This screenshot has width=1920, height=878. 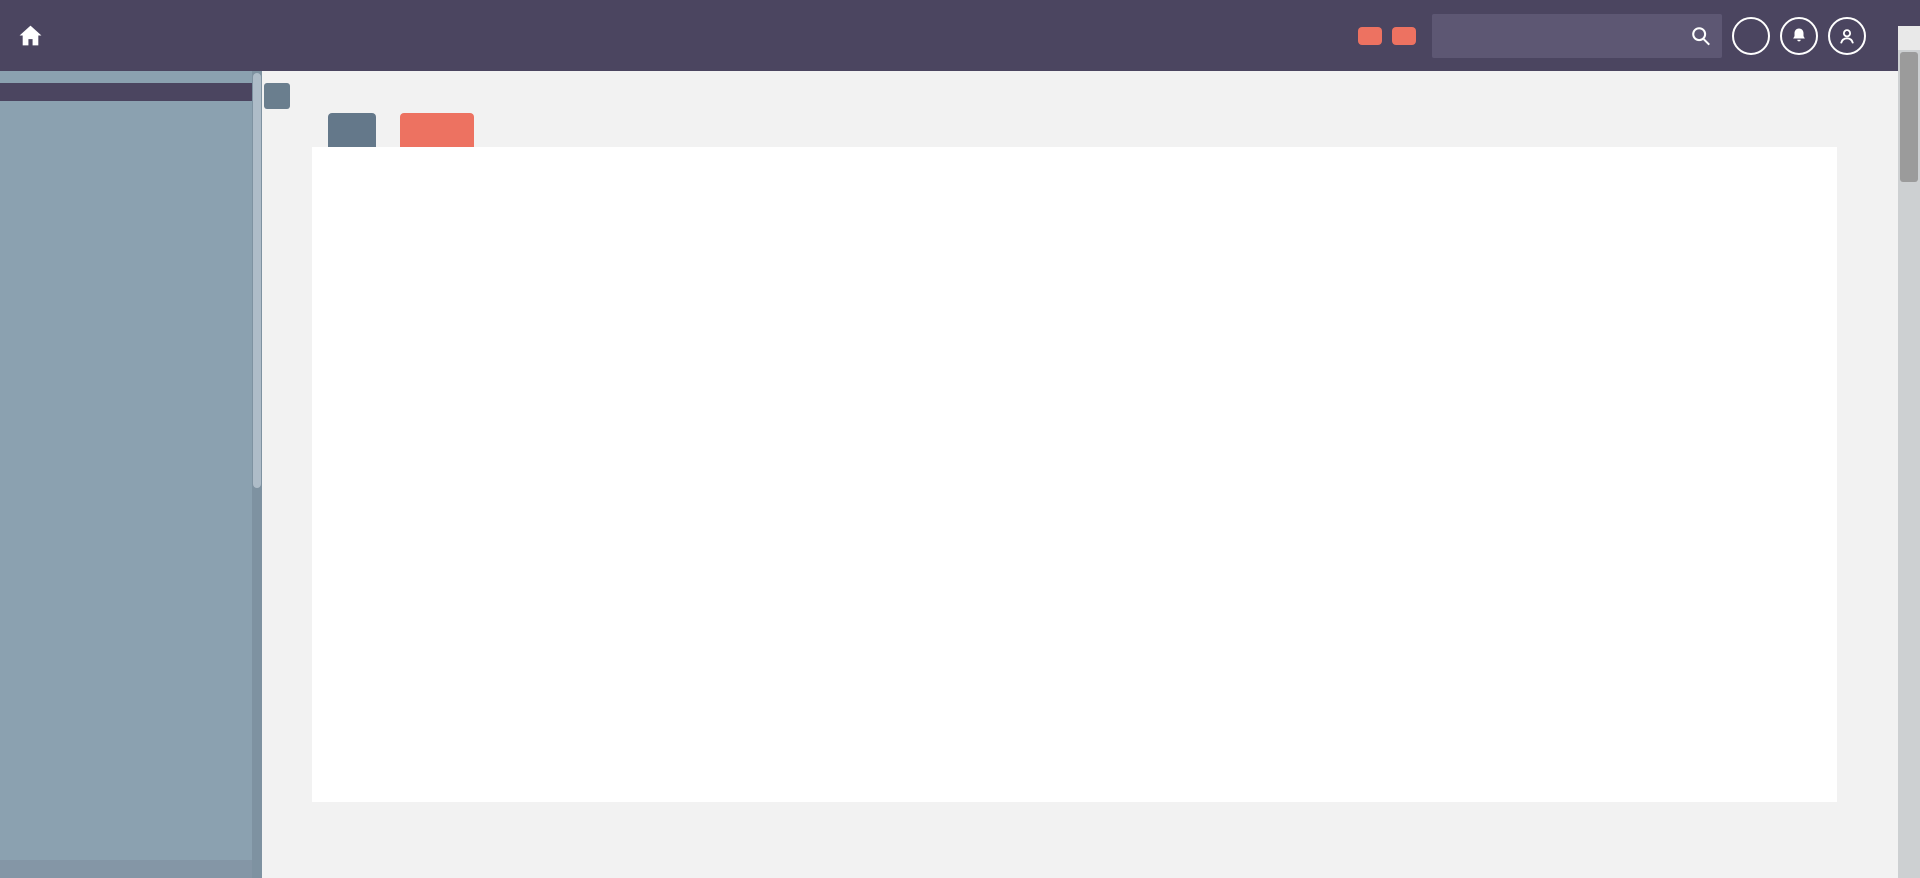 I want to click on recently-viewed-section, so click(x=126, y=869).